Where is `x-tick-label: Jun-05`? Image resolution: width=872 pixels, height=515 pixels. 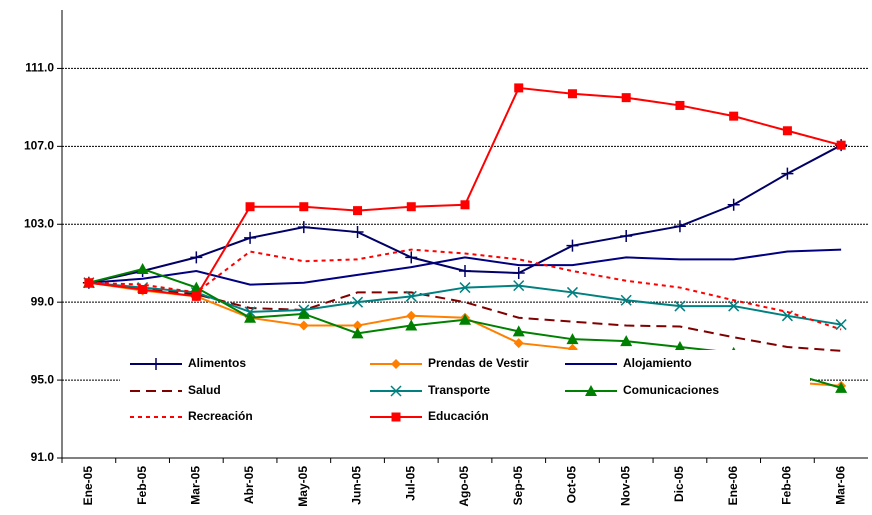 x-tick-label: Jun-05 is located at coordinates (357, 485).